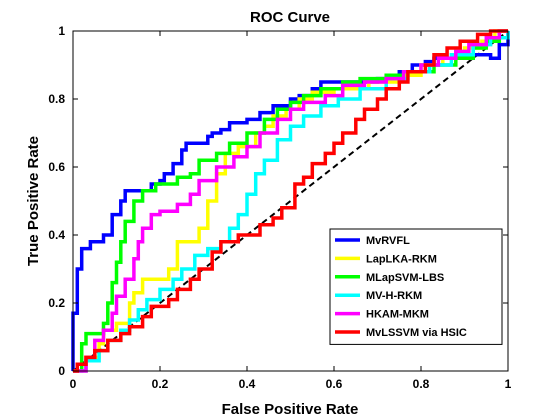  I want to click on legend-label-1: MvRVFL, so click(388, 241).